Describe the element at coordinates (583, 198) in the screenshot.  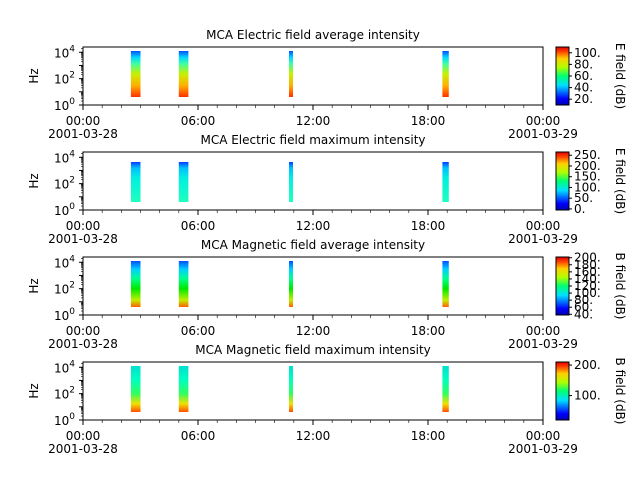
I see `colorbar-tick-label: 50.` at that location.